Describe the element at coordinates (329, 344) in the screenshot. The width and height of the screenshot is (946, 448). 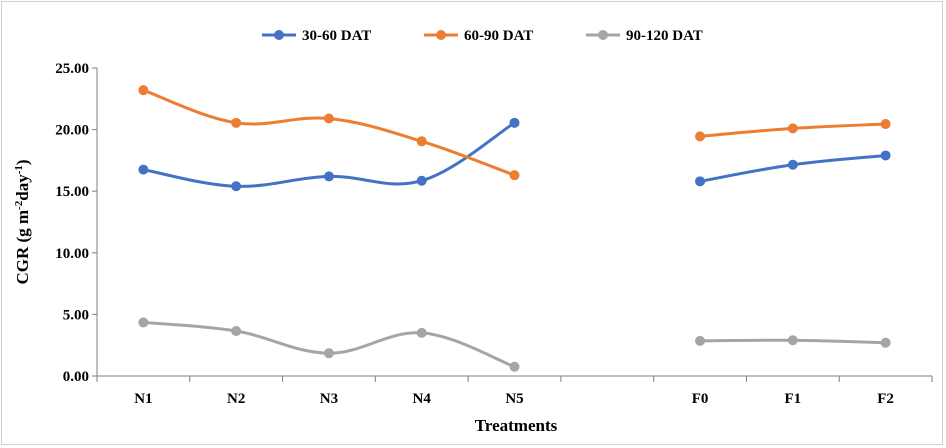
I see `series-line` at that location.